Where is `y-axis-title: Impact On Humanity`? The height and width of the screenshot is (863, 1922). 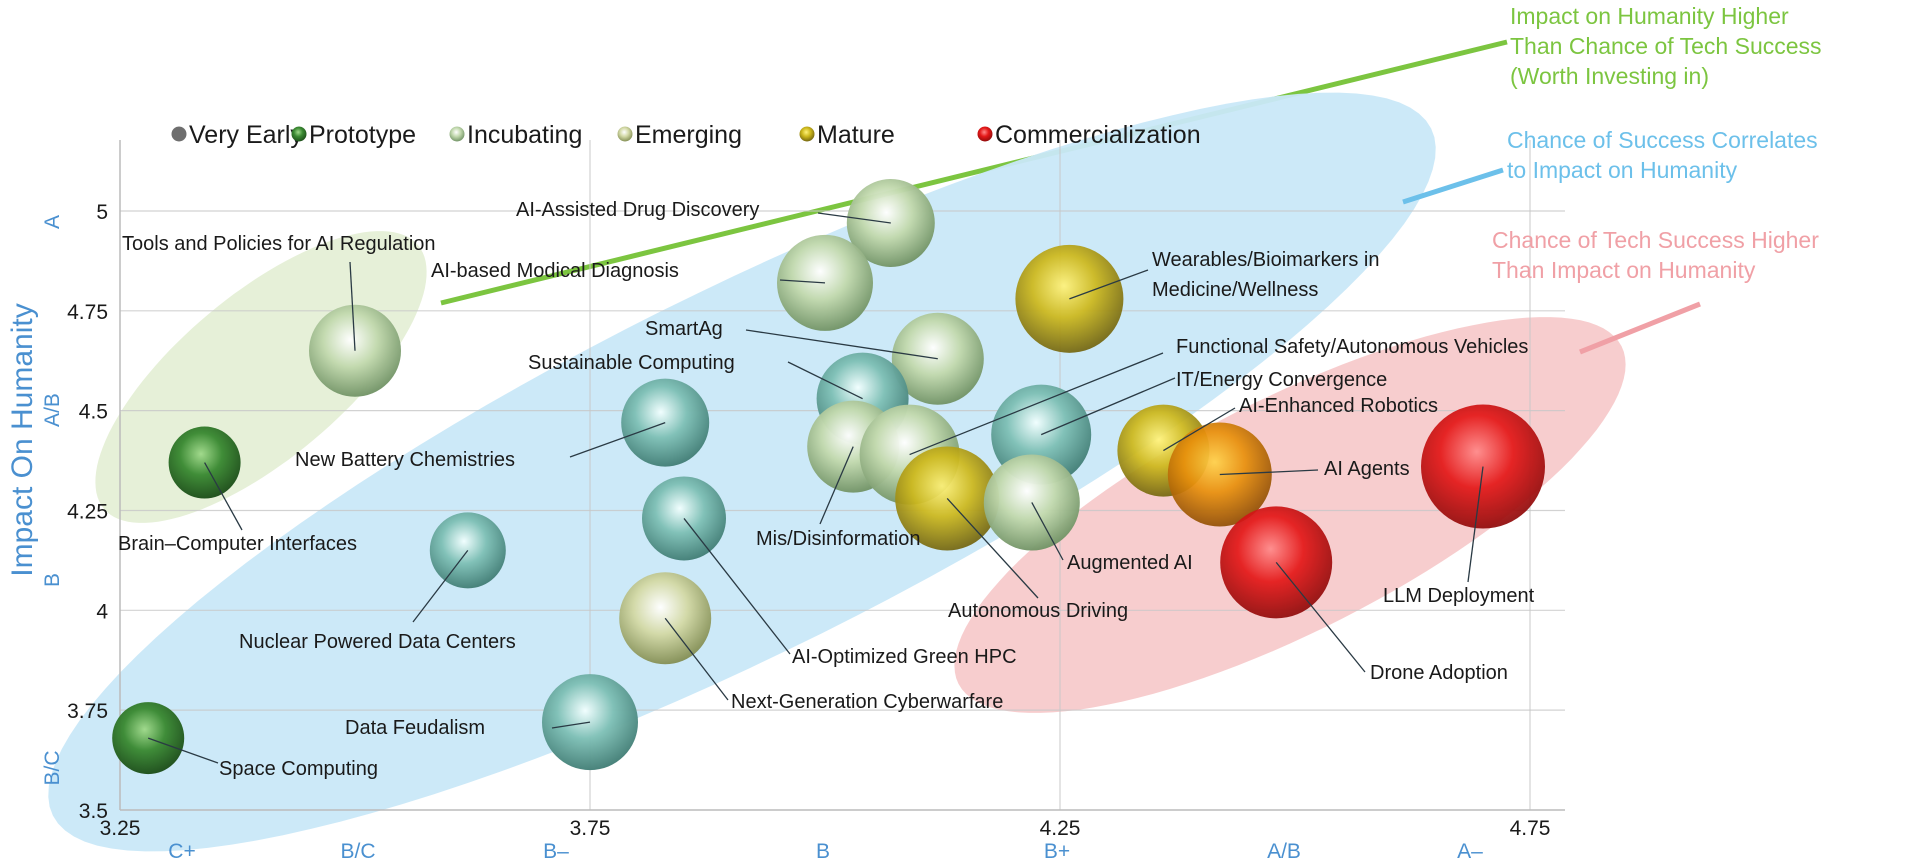 y-axis-title: Impact On Humanity is located at coordinates (22, 439).